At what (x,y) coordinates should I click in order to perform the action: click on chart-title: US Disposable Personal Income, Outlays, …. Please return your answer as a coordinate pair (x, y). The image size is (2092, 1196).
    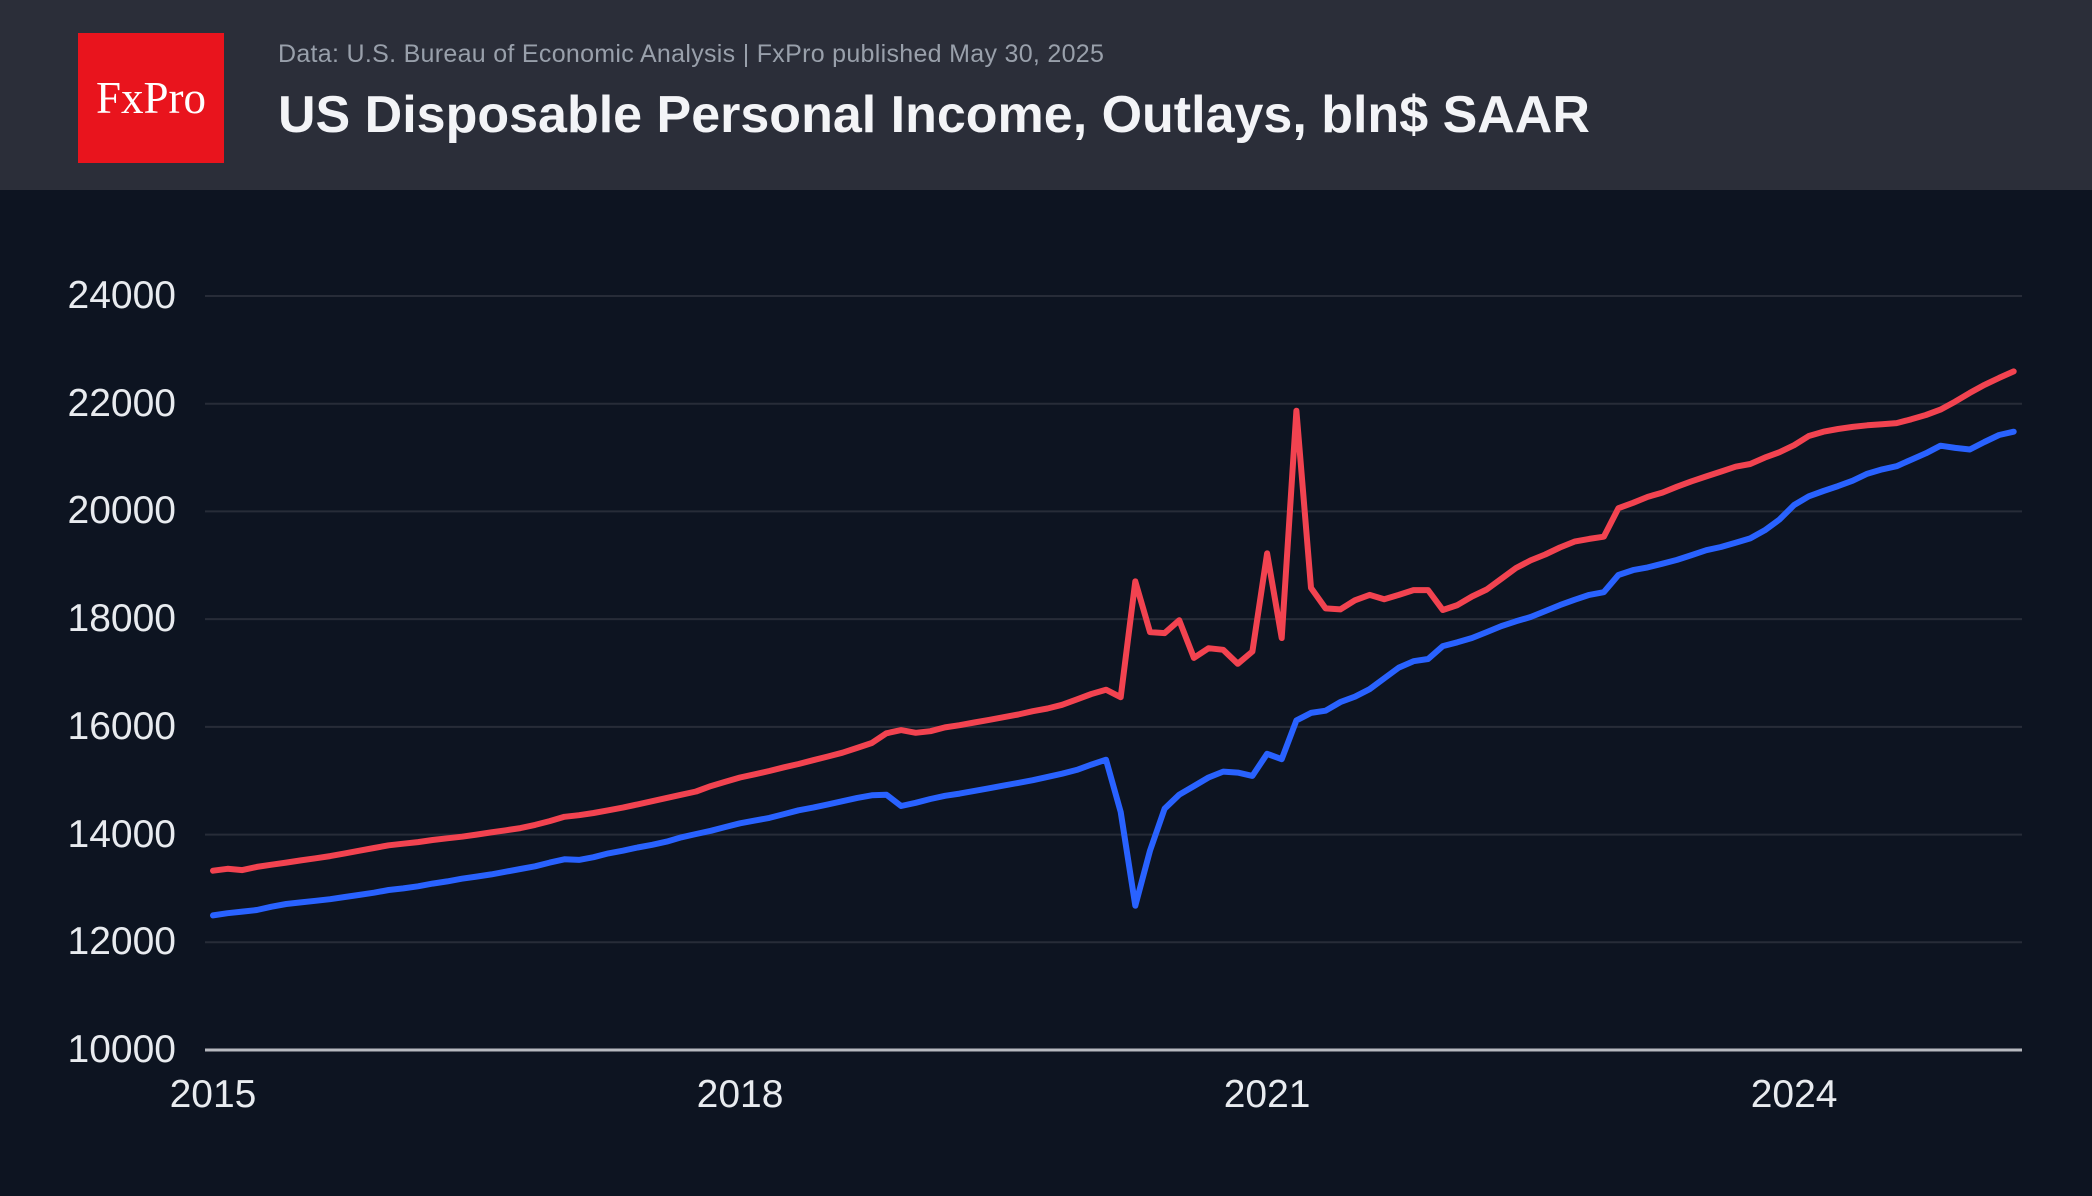
    Looking at the image, I should click on (934, 115).